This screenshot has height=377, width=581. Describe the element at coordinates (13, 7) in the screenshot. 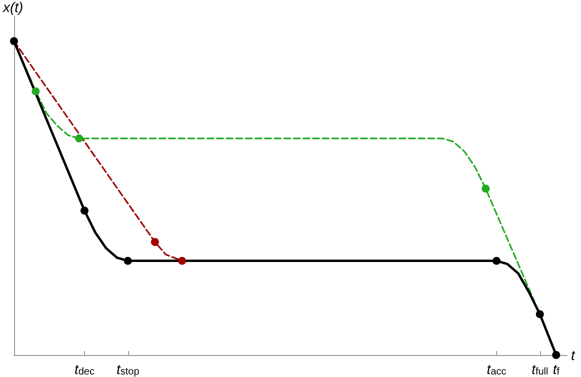

I see `y-axis-title: x(t)` at that location.